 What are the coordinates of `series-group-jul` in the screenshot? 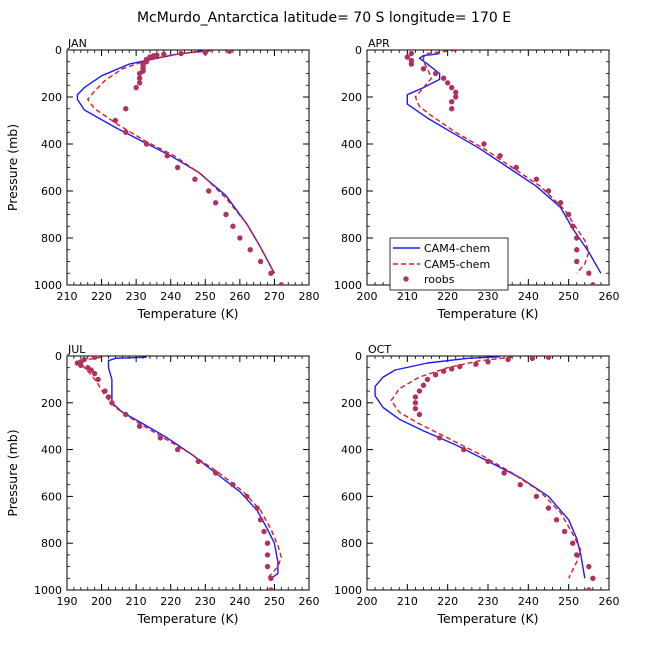 It's located at (178, 473).